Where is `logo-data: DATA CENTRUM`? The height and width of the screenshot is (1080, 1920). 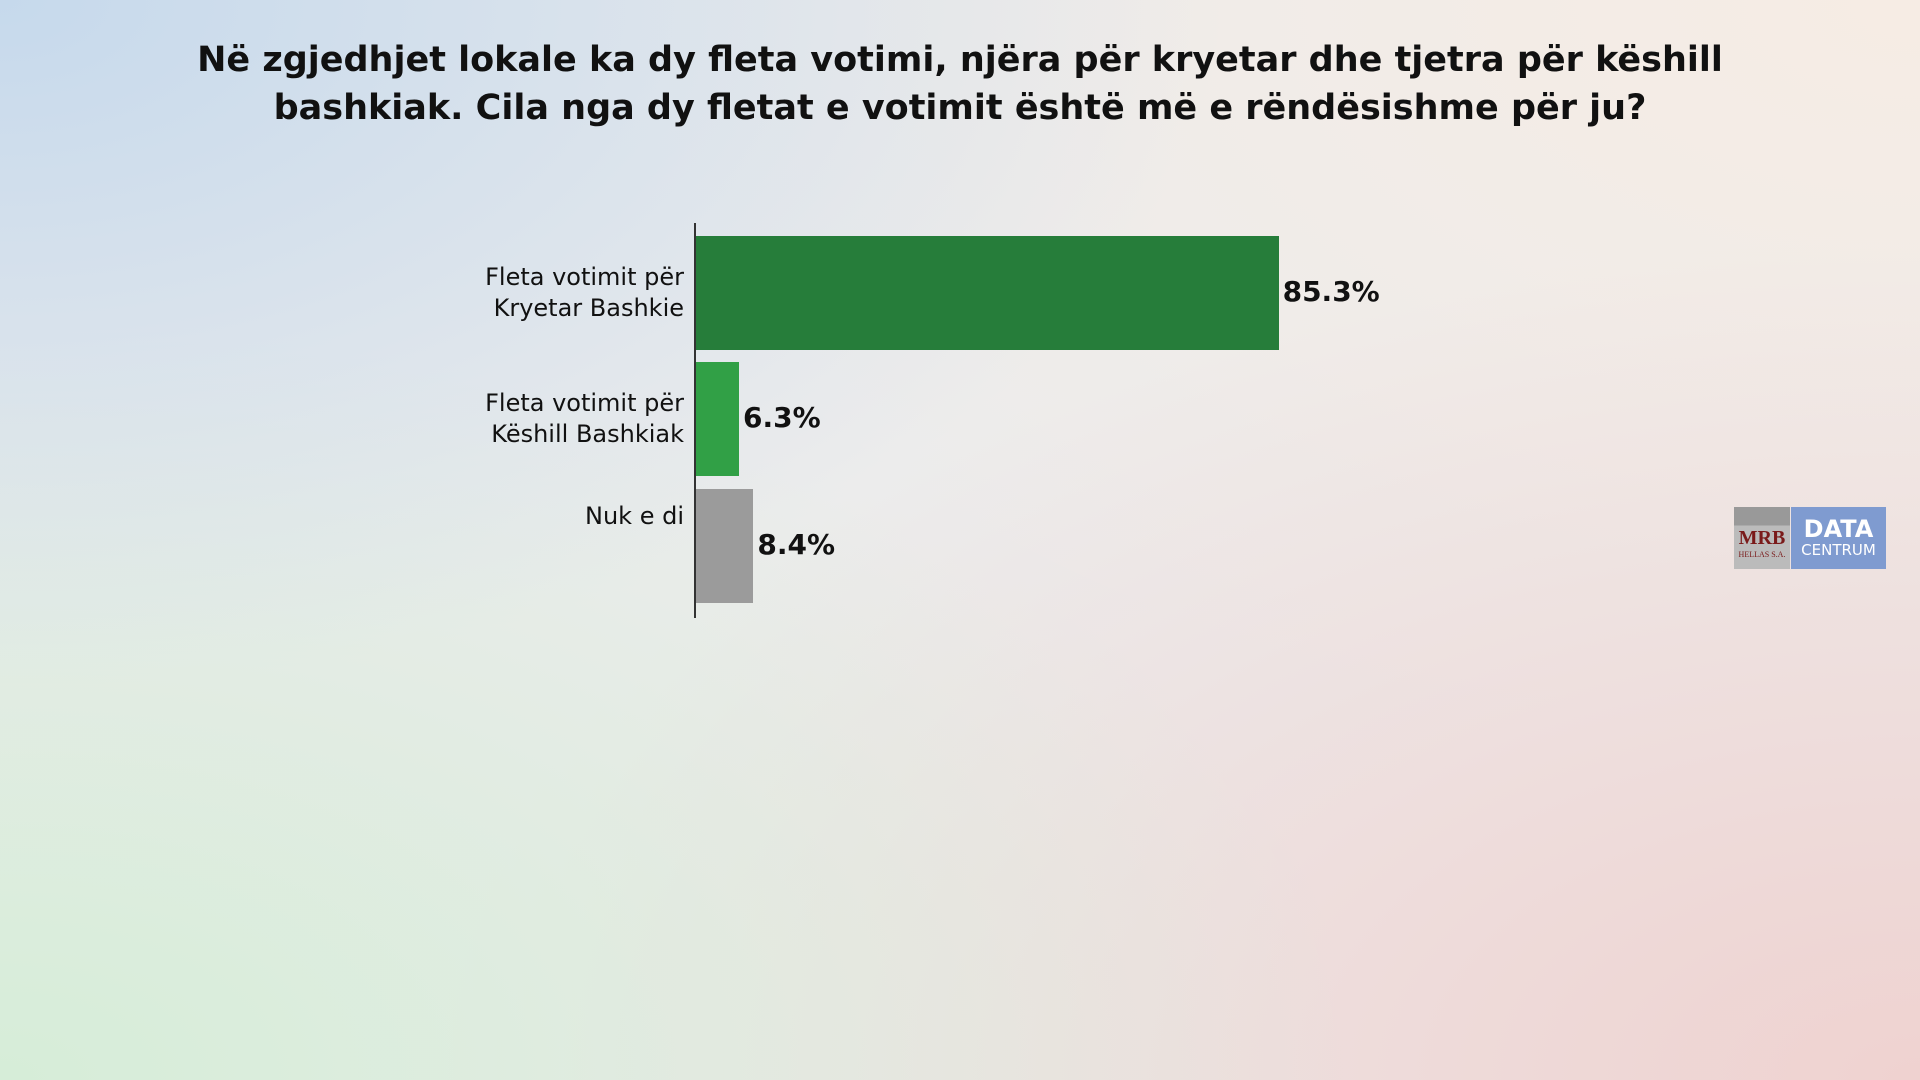
logo-data: DATA CENTRUM is located at coordinates (1838, 538).